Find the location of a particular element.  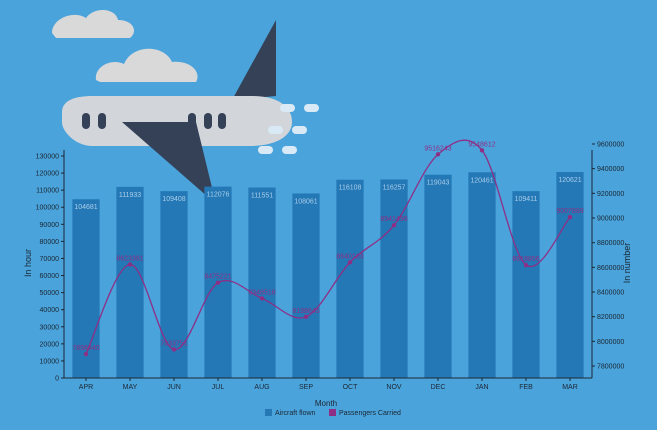

x-axis-title: Month is located at coordinates (326, 403).